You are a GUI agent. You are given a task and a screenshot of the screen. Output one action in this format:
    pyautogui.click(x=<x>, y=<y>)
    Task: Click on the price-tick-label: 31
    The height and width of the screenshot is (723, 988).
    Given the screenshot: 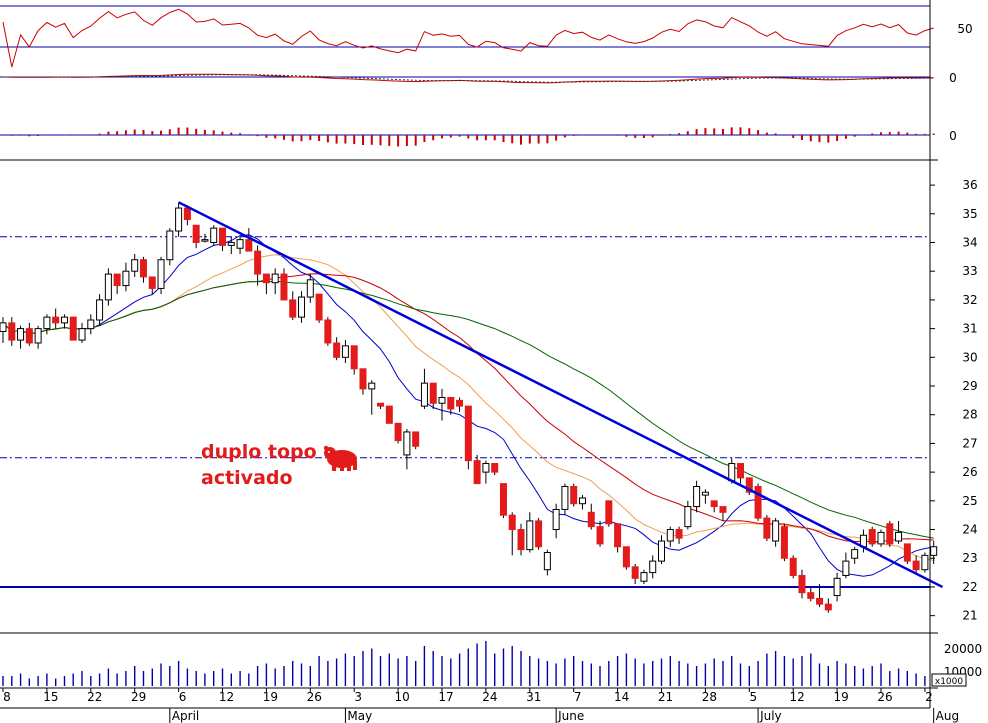 What is the action you would take?
    pyautogui.click(x=969, y=329)
    